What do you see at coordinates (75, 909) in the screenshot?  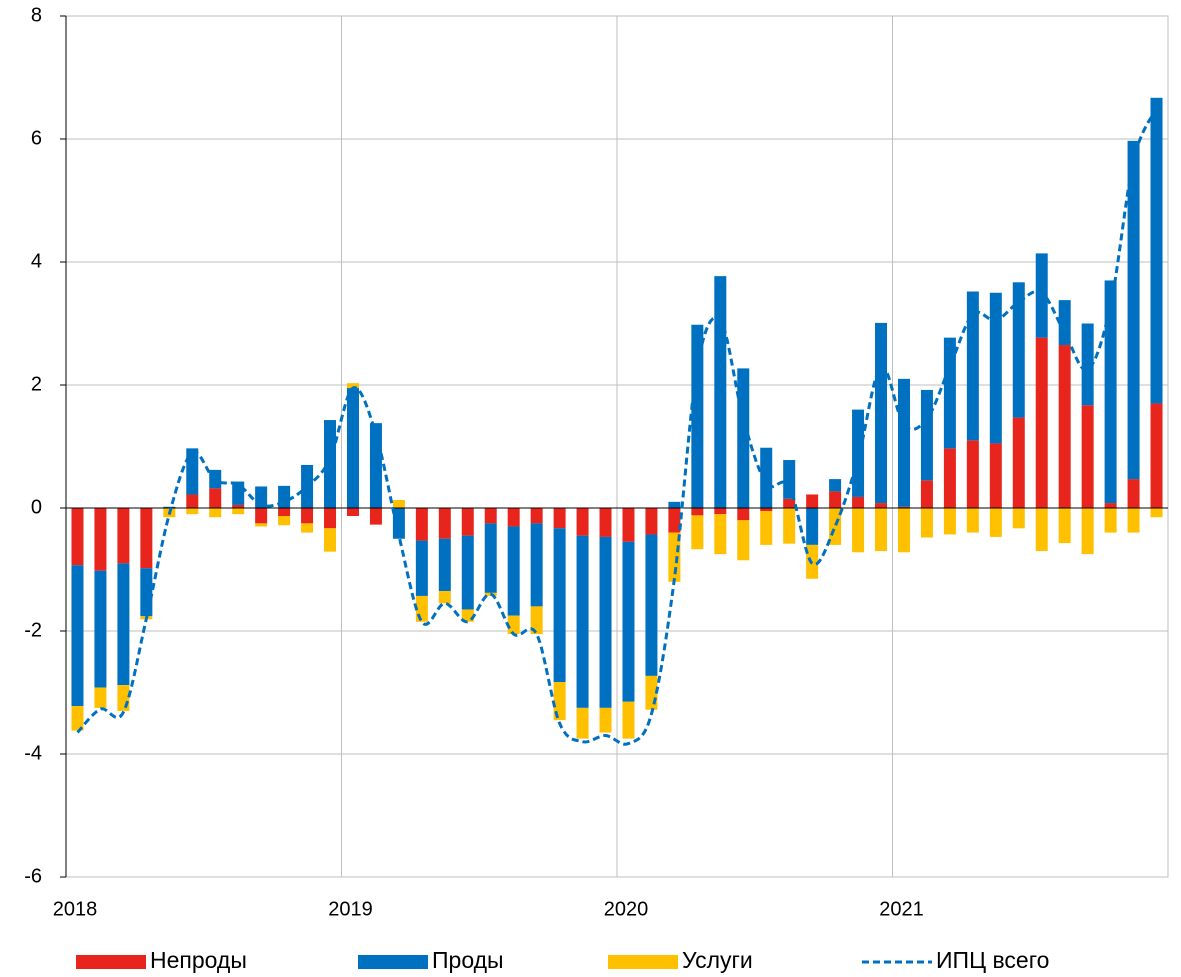 I see `x-tick-label: 2018` at bounding box center [75, 909].